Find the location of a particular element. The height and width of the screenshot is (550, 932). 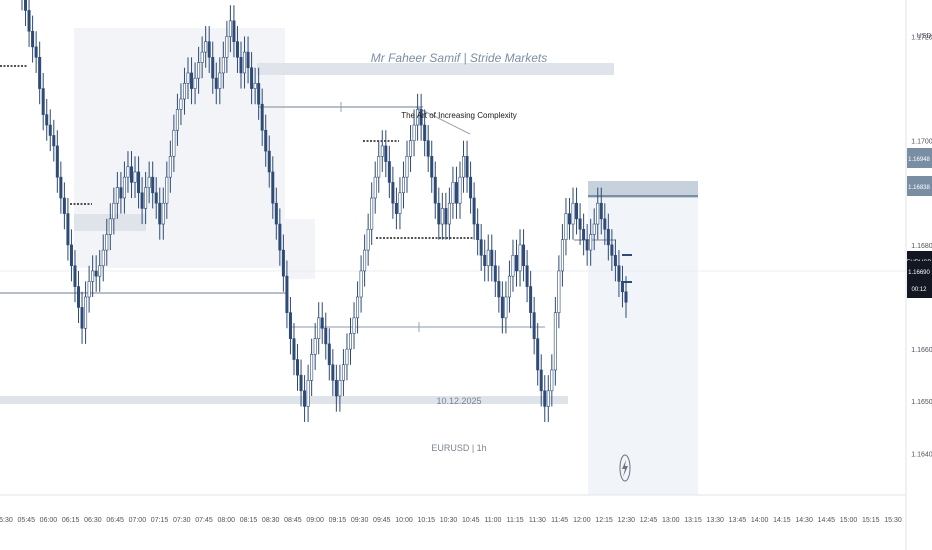

x-tick-label: 10:30 is located at coordinates (449, 520).